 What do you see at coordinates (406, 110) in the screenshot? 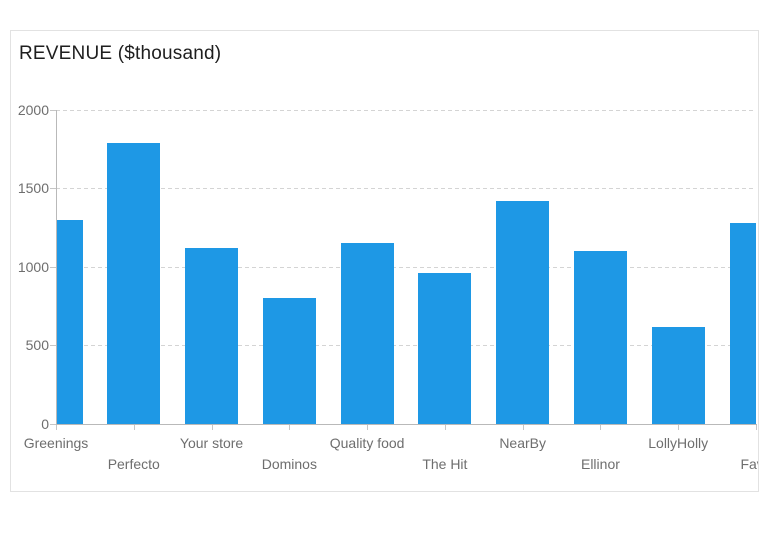
I see `gridline-2000` at bounding box center [406, 110].